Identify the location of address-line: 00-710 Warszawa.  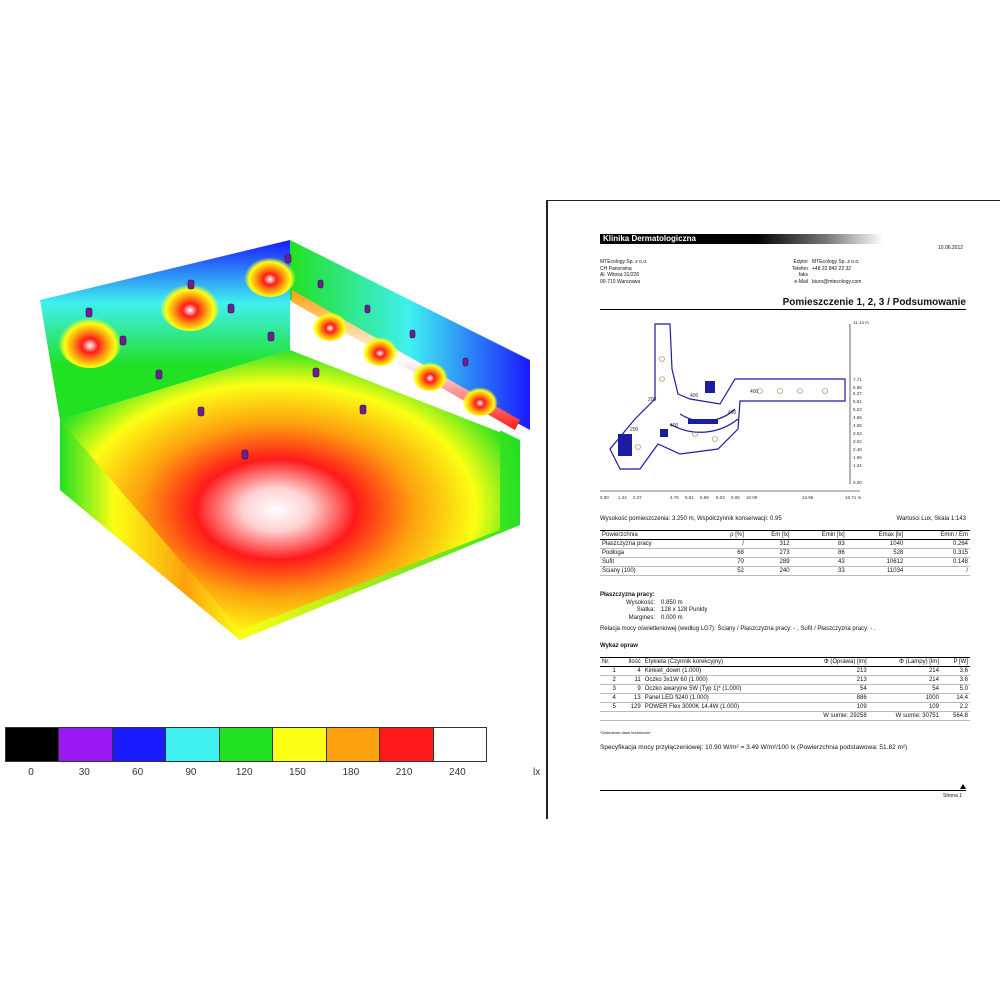
(620, 281).